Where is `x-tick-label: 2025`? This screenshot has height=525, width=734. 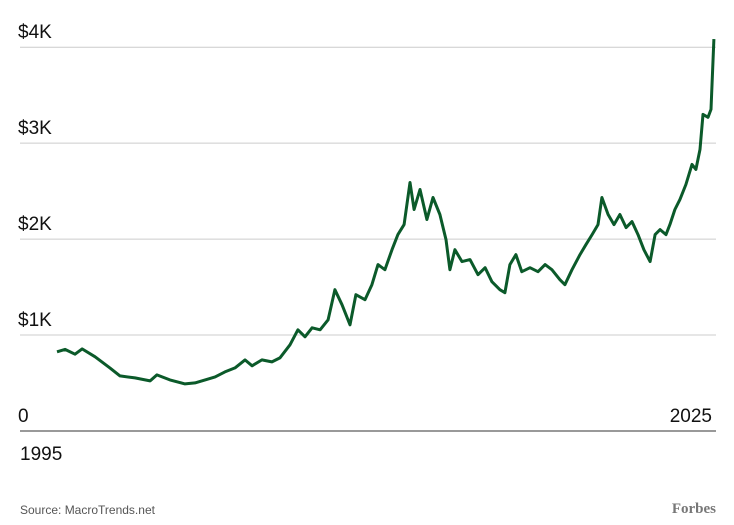 x-tick-label: 2025 is located at coordinates (691, 416).